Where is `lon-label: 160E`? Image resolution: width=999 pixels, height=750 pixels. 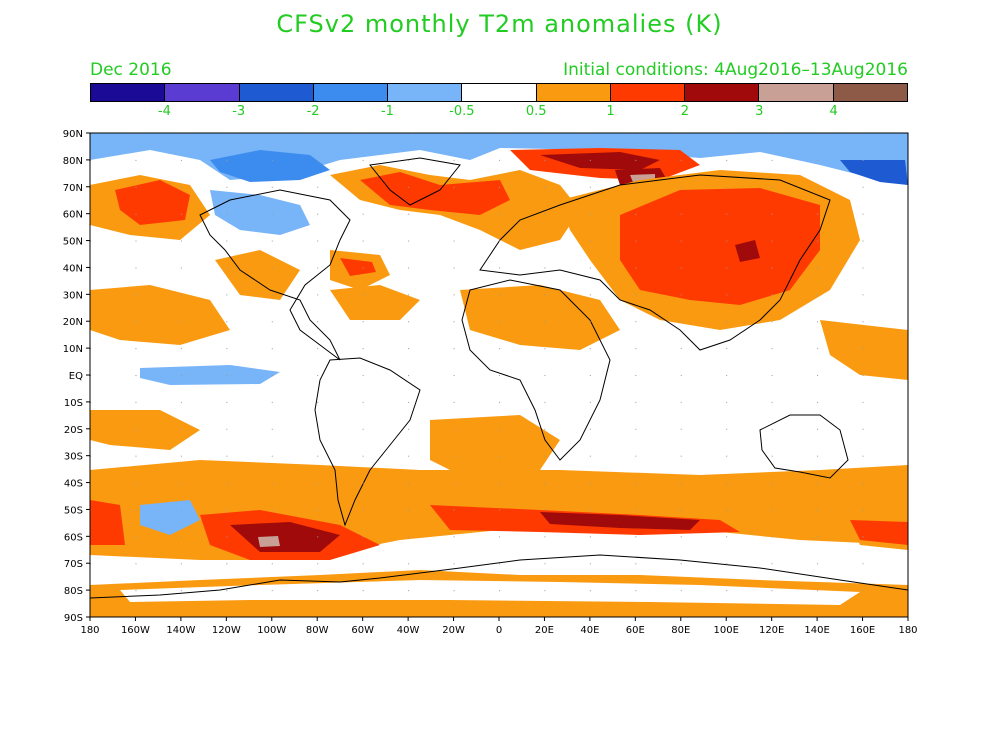 lon-label: 160E is located at coordinates (862, 630).